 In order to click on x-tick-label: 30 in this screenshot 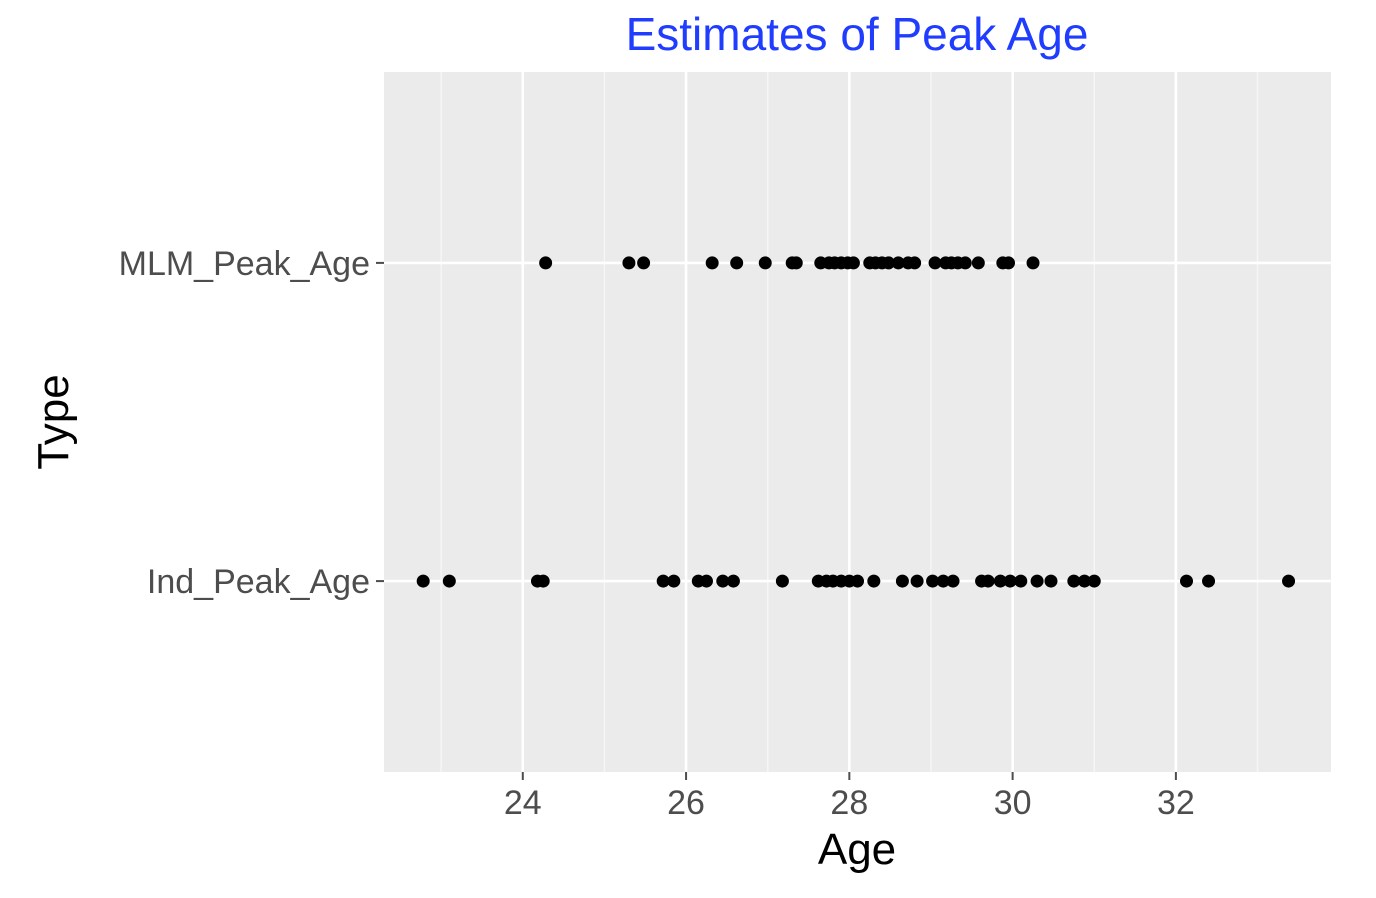, I will do `click(1013, 803)`.